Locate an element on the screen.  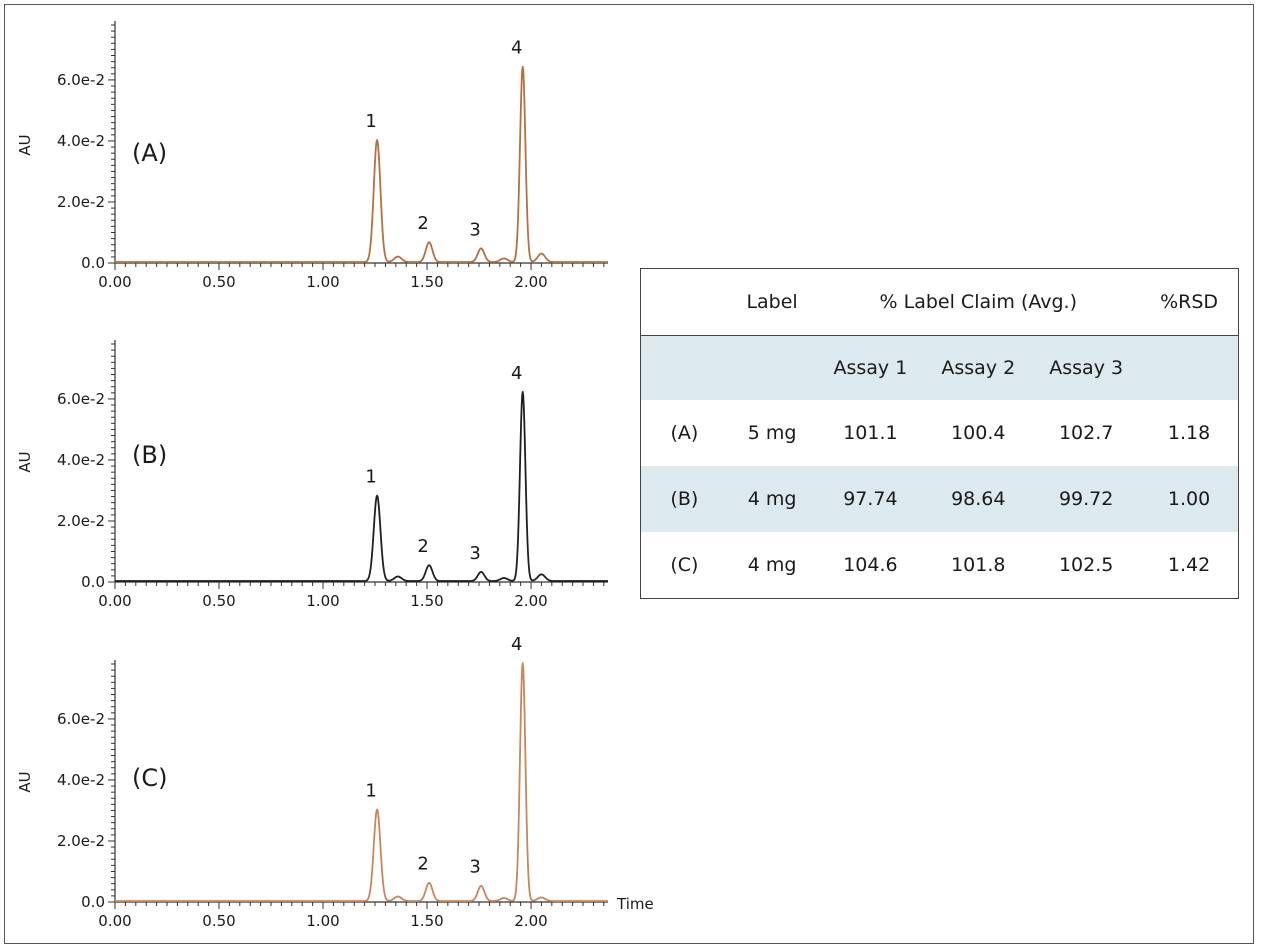
cell-sample: (B) is located at coordinates (684, 499).